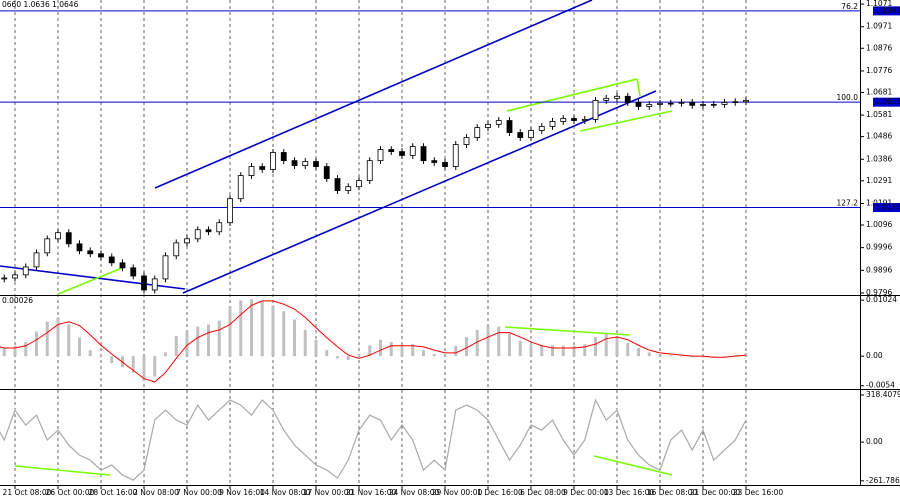 This screenshot has height=500, width=900. What do you see at coordinates (874, 441) in the screenshot?
I see `y-tick-label: 0.00` at bounding box center [874, 441].